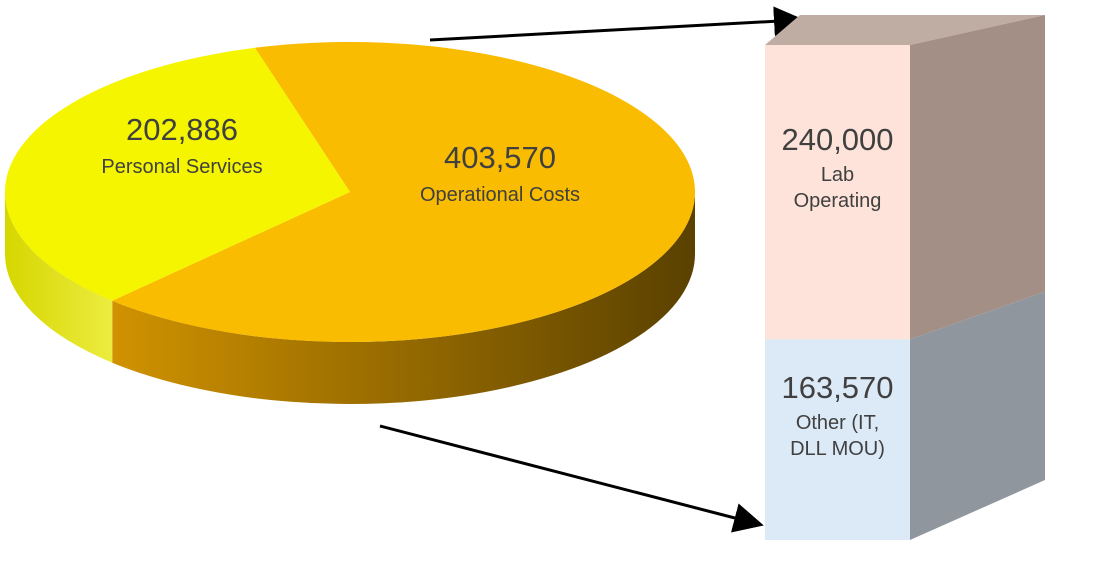  I want to click on slice, so click(177, 174).